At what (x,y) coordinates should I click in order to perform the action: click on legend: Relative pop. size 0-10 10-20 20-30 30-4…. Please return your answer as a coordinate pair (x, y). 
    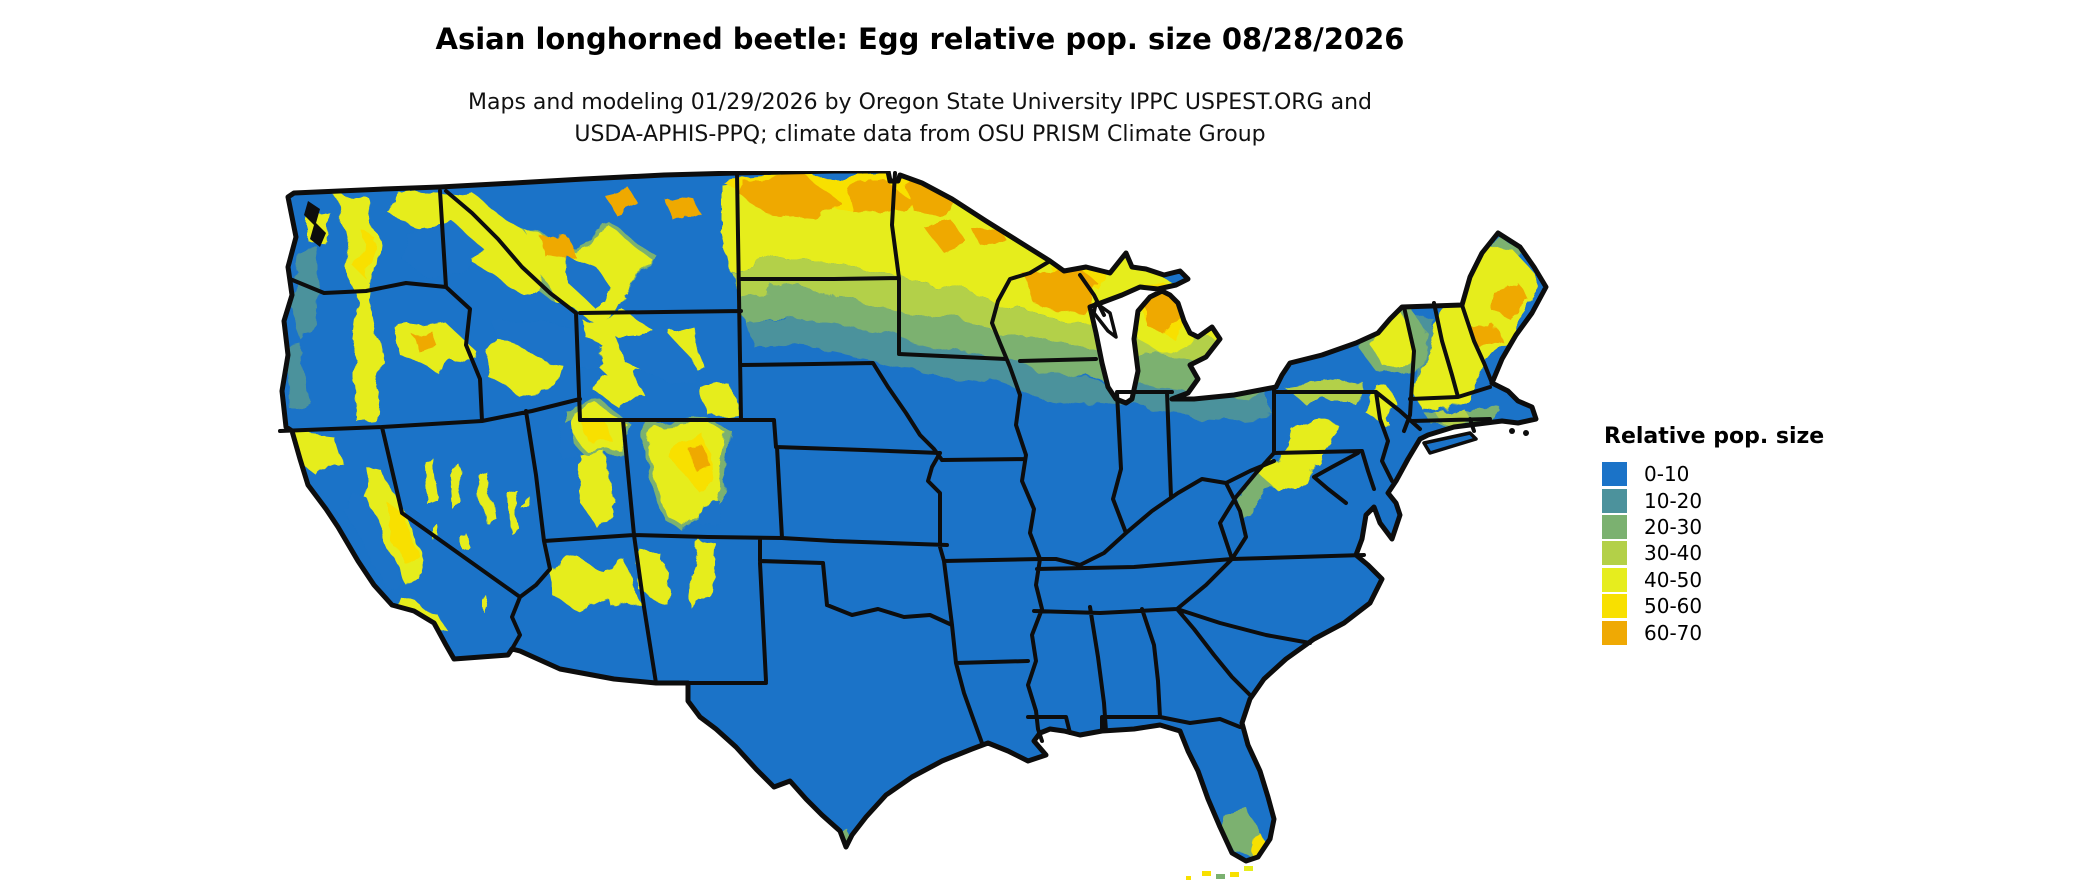
    Looking at the image, I should click on (1713, 535).